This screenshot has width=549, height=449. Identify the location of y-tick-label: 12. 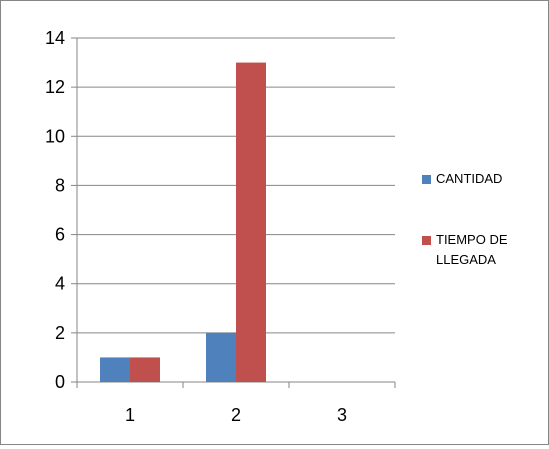
(55, 87).